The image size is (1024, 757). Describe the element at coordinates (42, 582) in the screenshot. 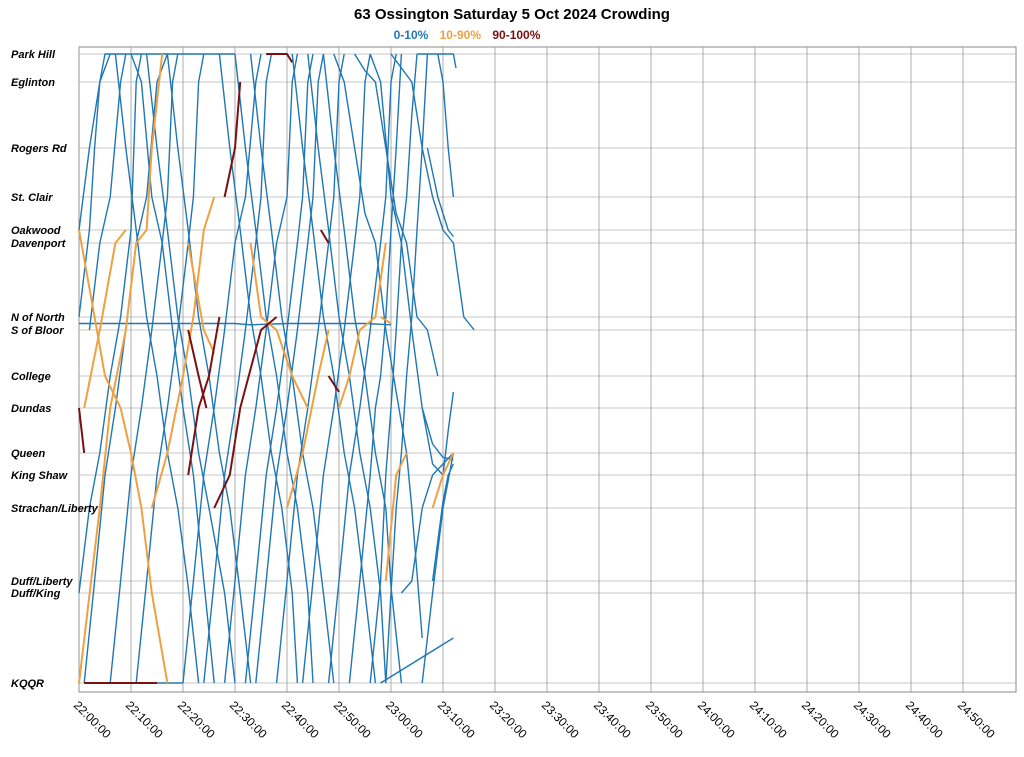

I see `stop-label: Duff/Liberty` at that location.